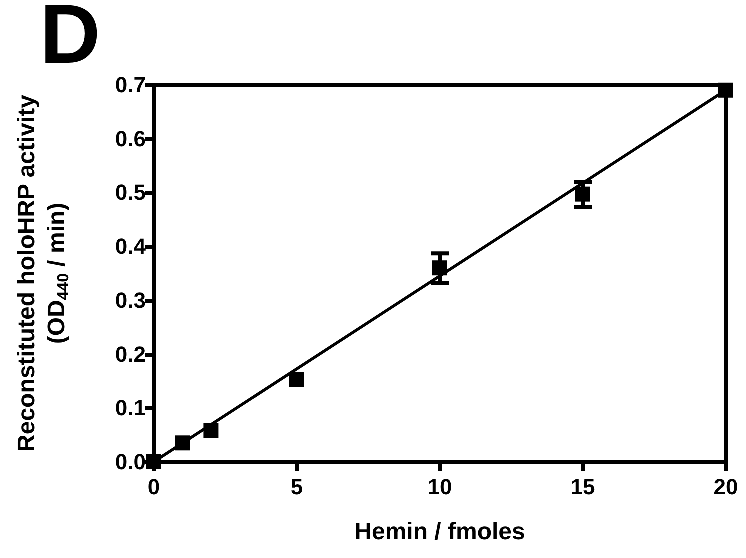 The height and width of the screenshot is (558, 746). I want to click on y-tick-label: 0.5, so click(130, 193).